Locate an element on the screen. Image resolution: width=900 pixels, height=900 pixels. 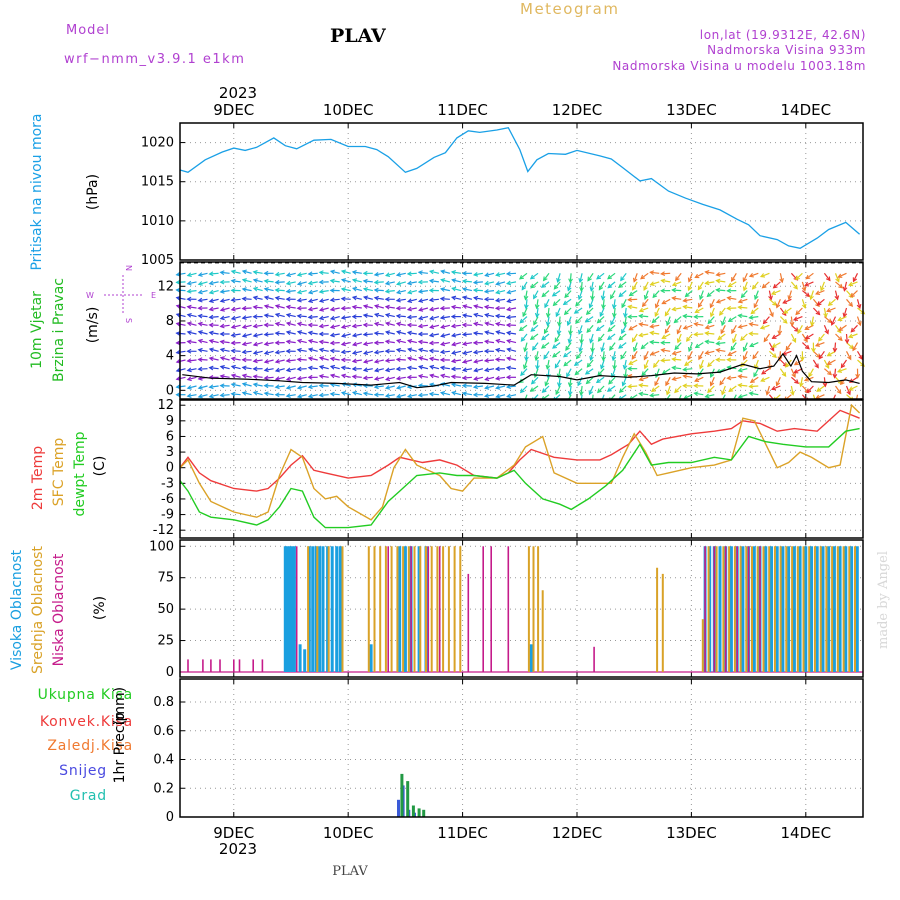
y-tick-label: 100 is located at coordinates (161, 546).